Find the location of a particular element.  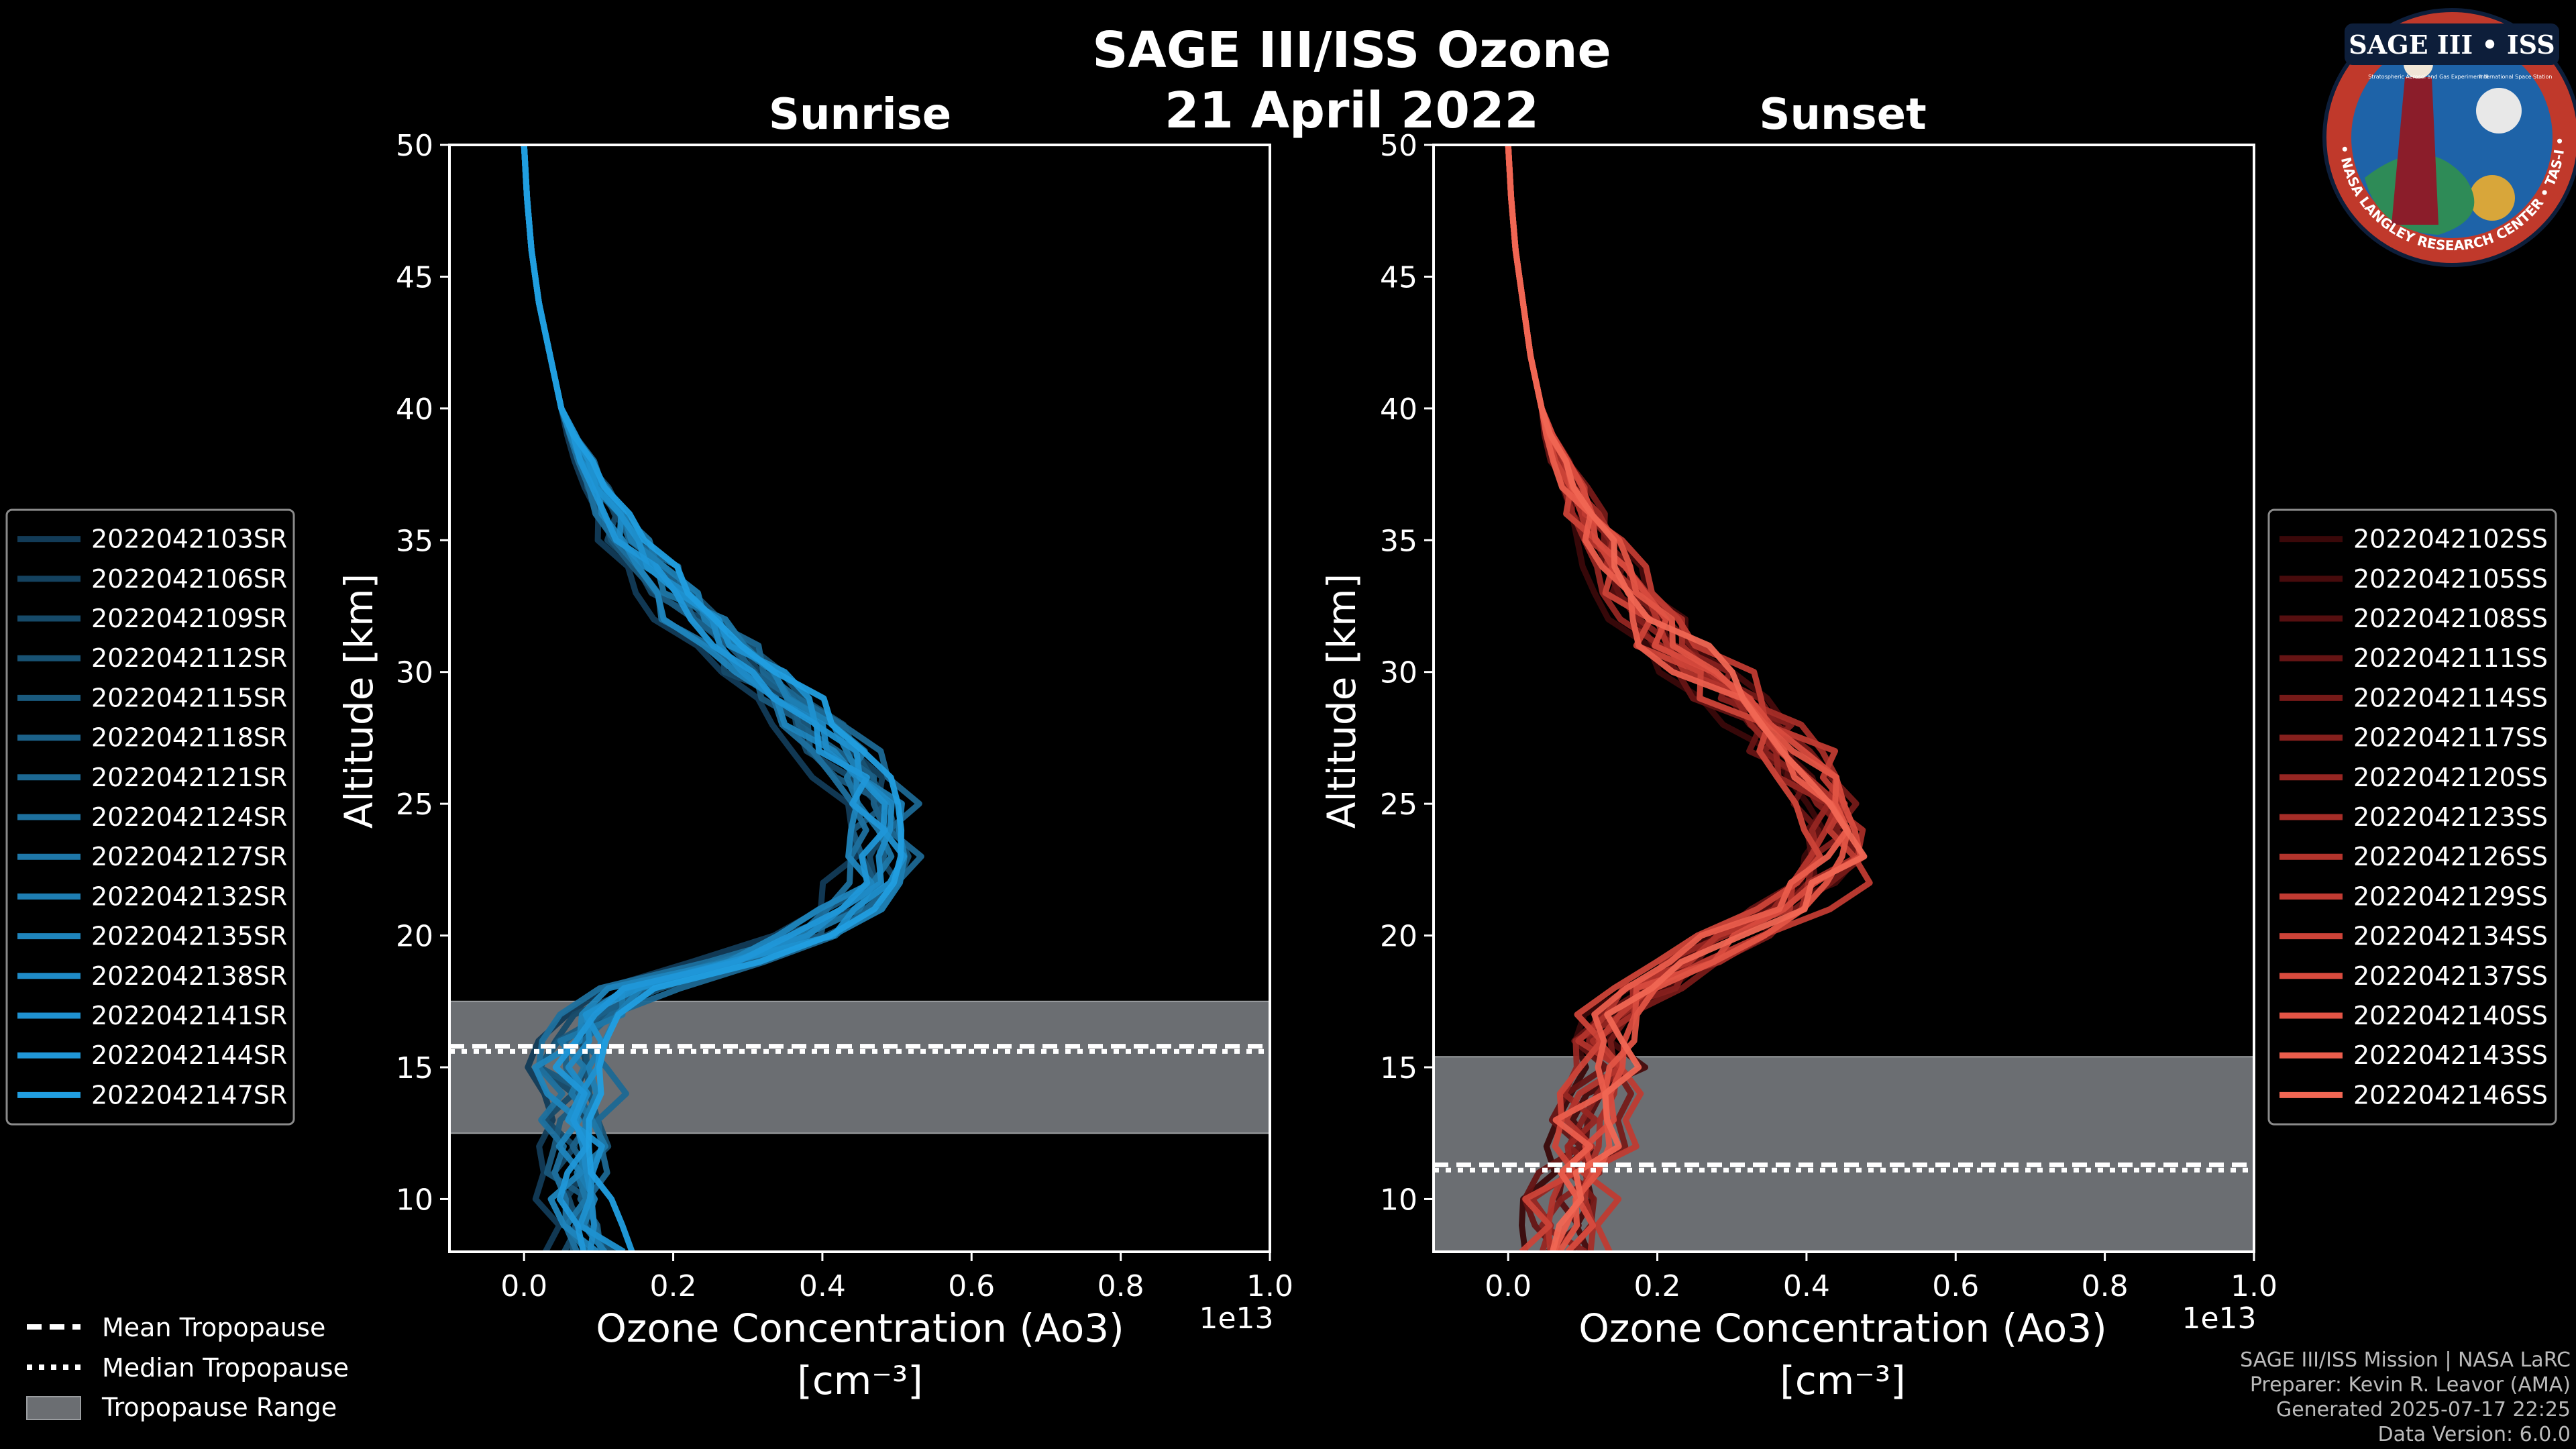

sunrise-legend-label: 2022042135SR is located at coordinates (189, 936).